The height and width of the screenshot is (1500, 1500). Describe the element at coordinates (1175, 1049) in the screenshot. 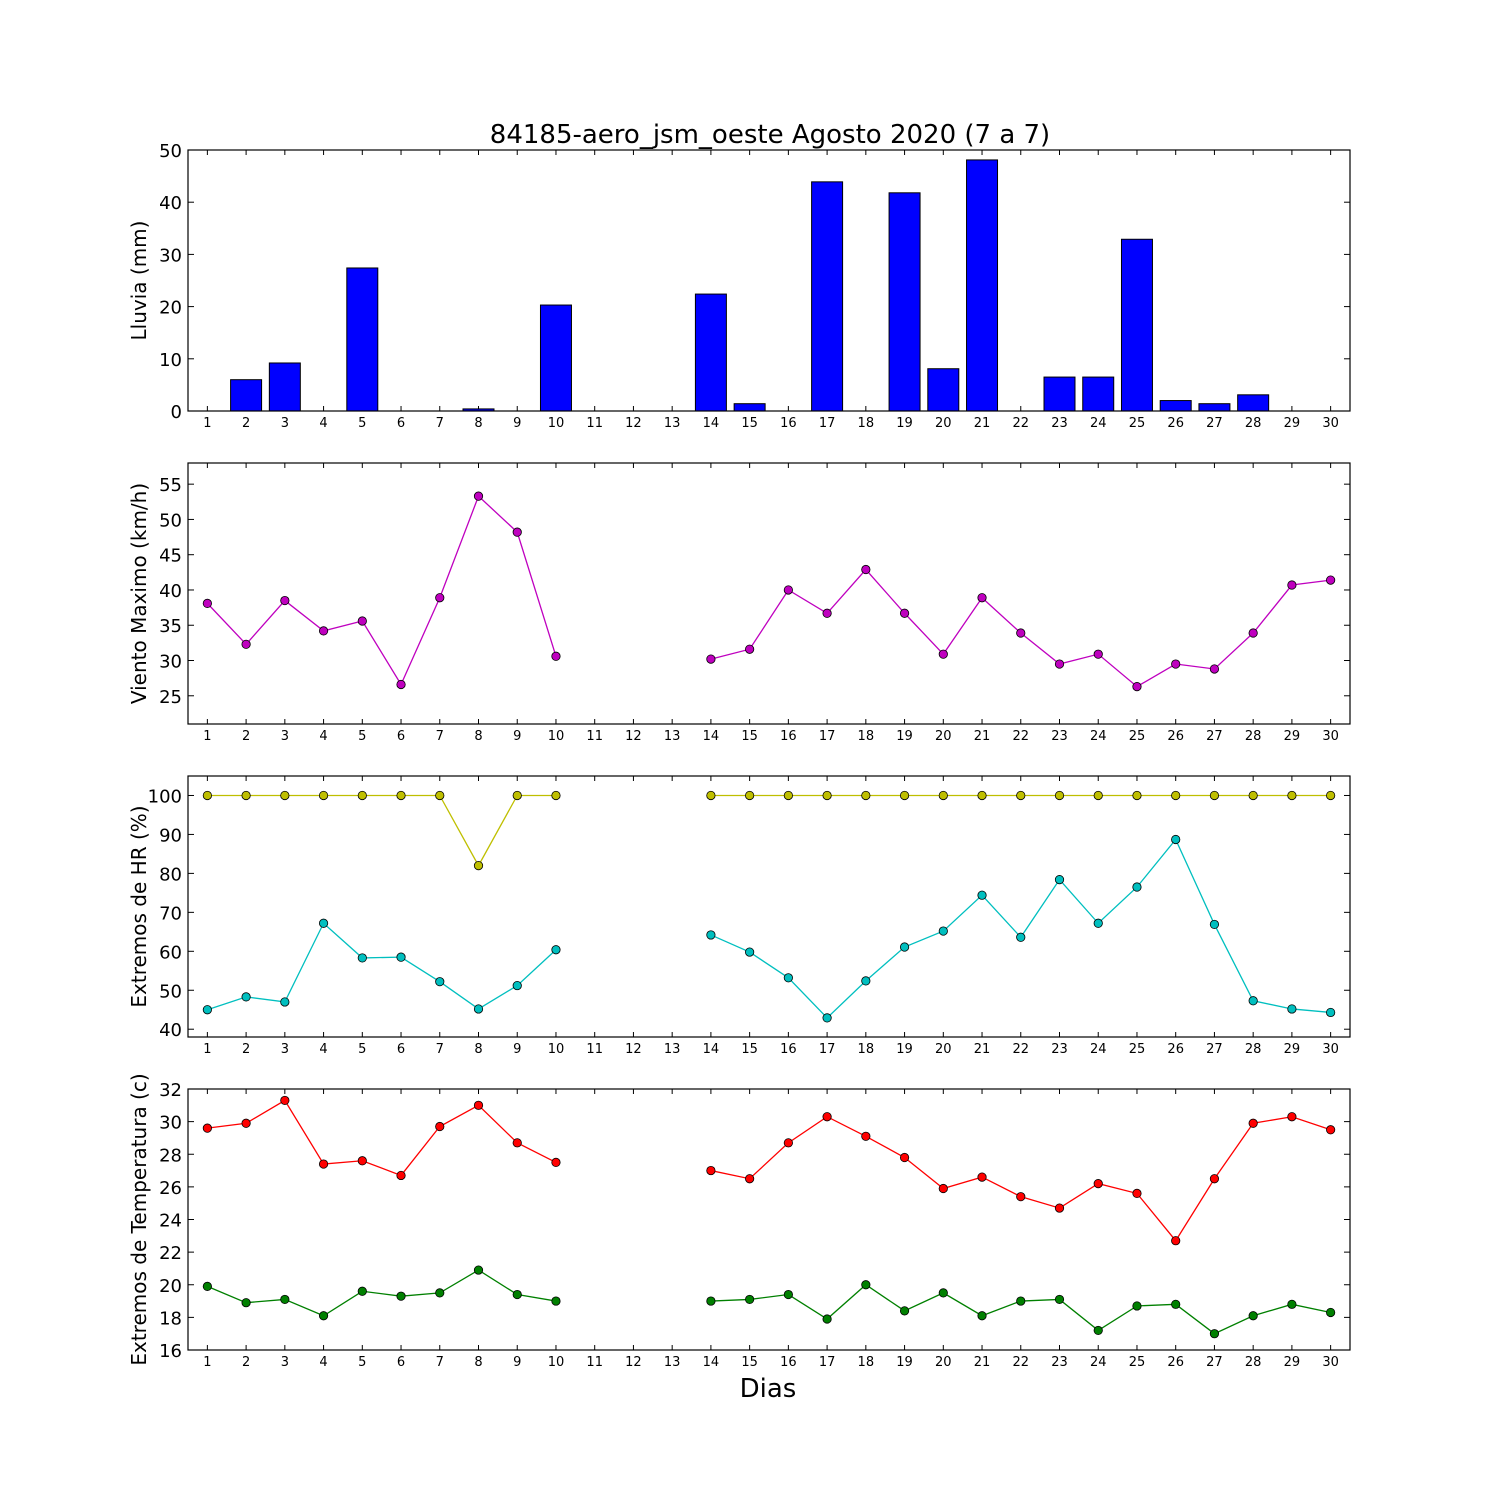

I see `x-tick-label: 26` at that location.